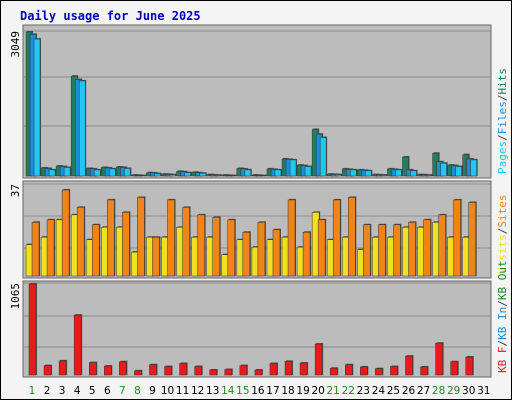 This screenshot has width=512, height=400. What do you see at coordinates (423, 391) in the screenshot?
I see `day-tick-label: 27` at bounding box center [423, 391].